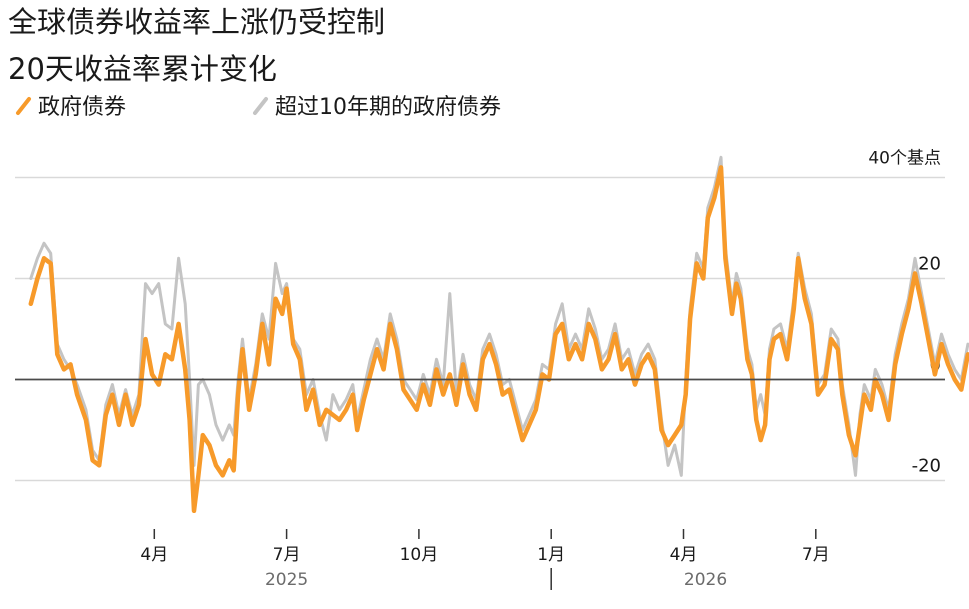 The height and width of the screenshot is (609, 969). I want to click on y-unit-label: 40个基点, so click(904, 159).